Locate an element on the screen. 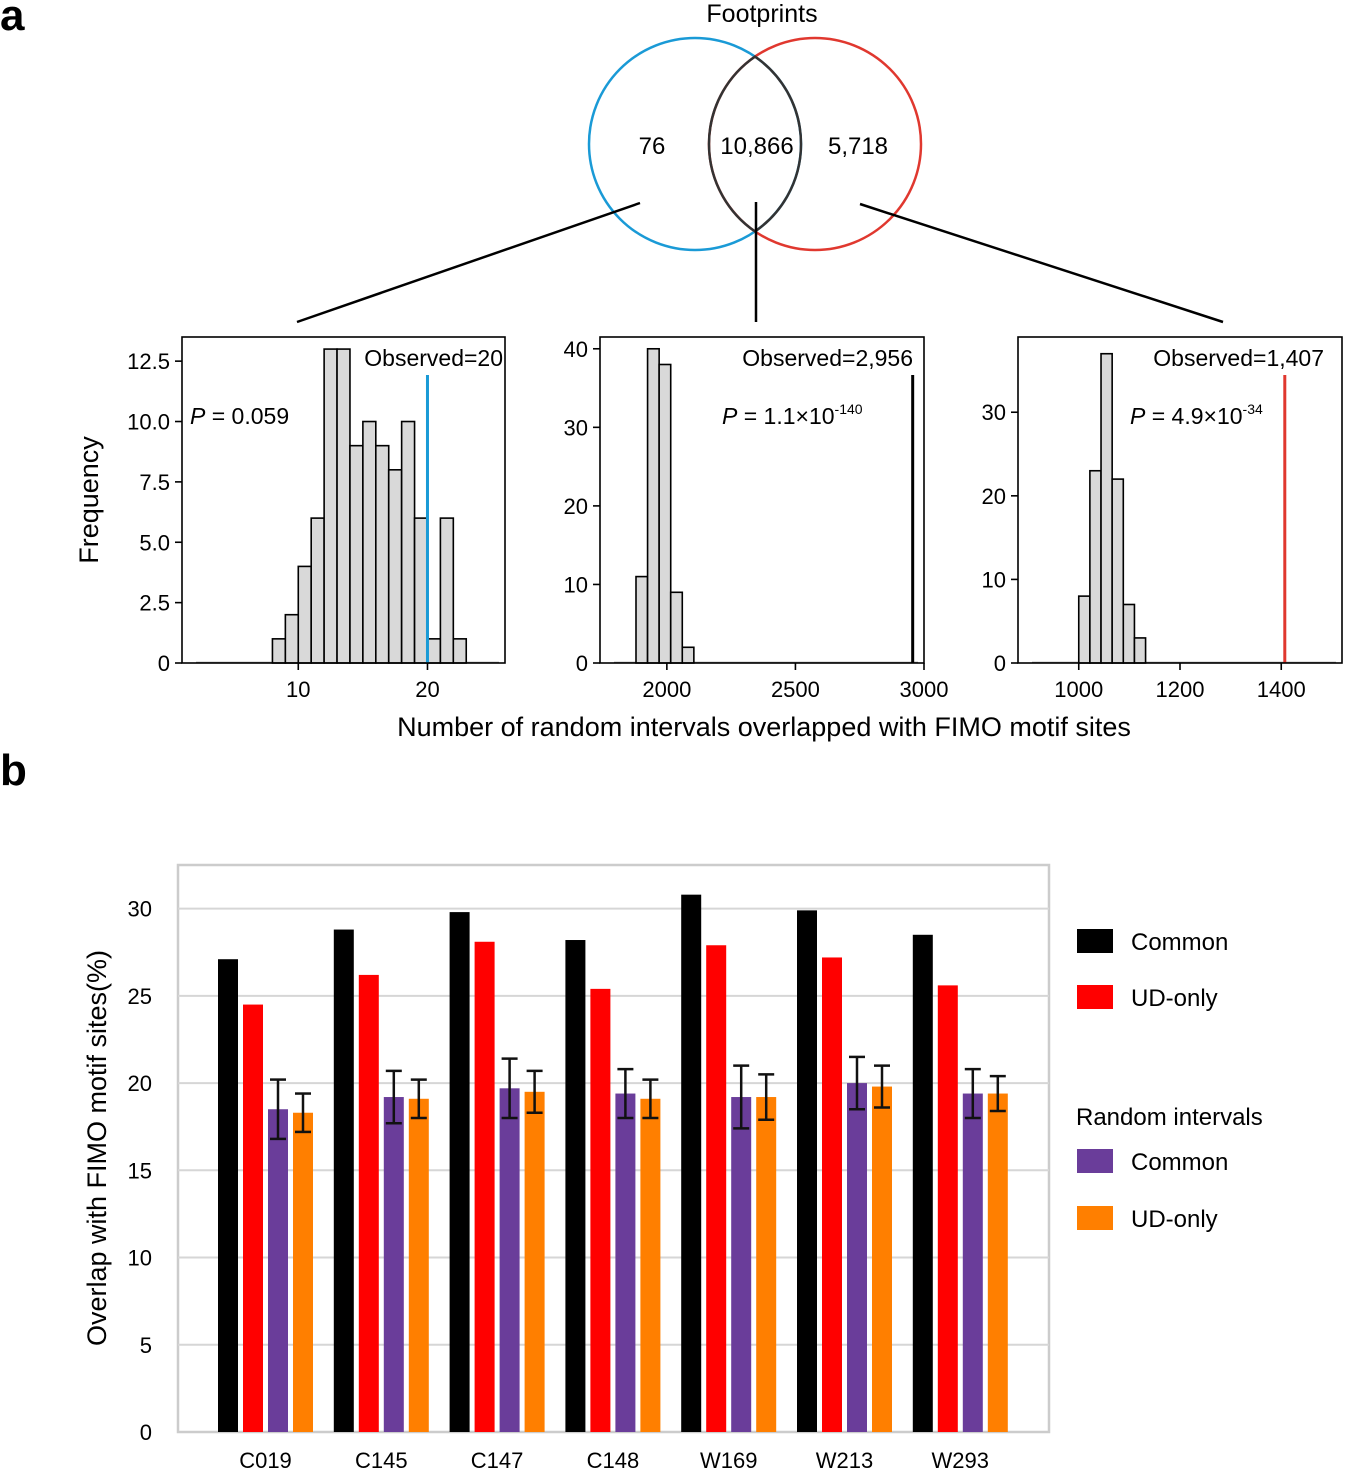 This screenshot has height=1470, width=1347. panel-b-label: b is located at coordinates (13, 770).